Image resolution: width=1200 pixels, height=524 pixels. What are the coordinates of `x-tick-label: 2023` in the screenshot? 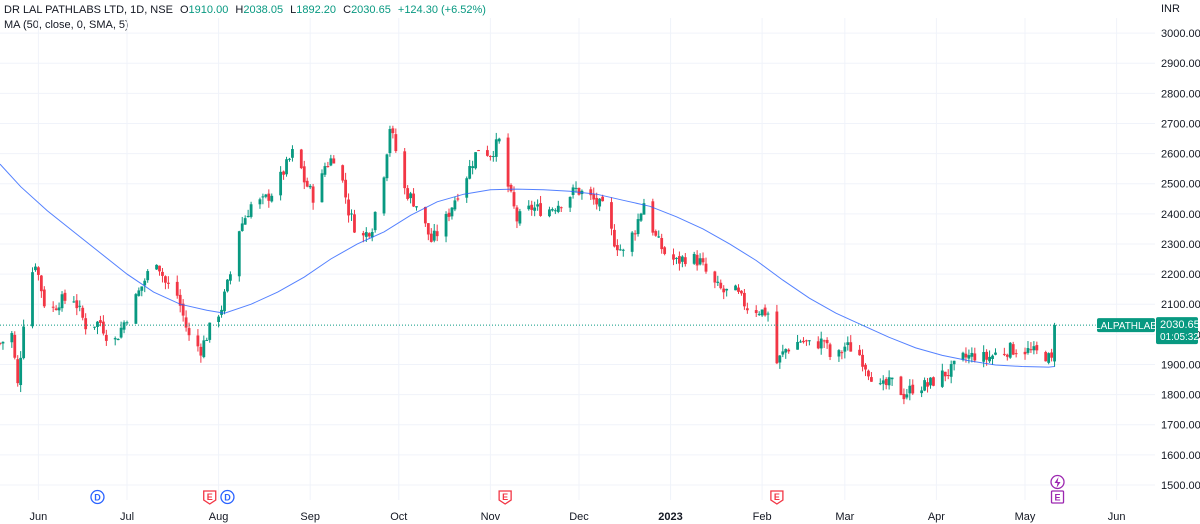 It's located at (670, 517).